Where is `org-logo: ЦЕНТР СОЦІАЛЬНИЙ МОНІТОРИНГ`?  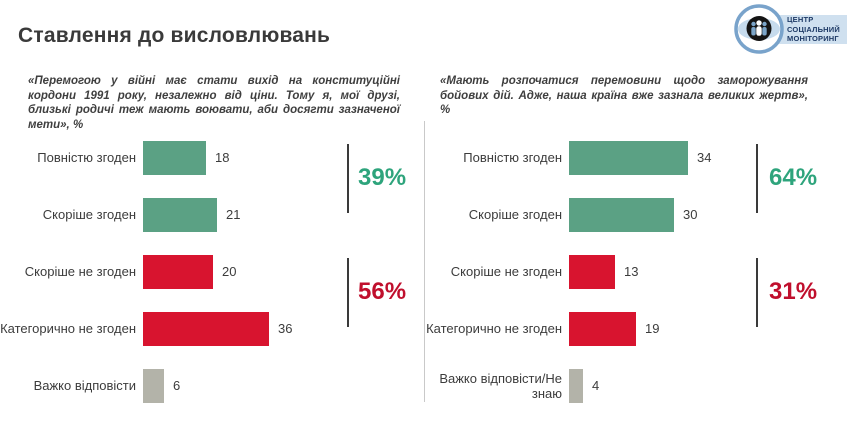 org-logo: ЦЕНТР СОЦІАЛЬНИЙ МОНІТОРИНГ is located at coordinates (790, 29).